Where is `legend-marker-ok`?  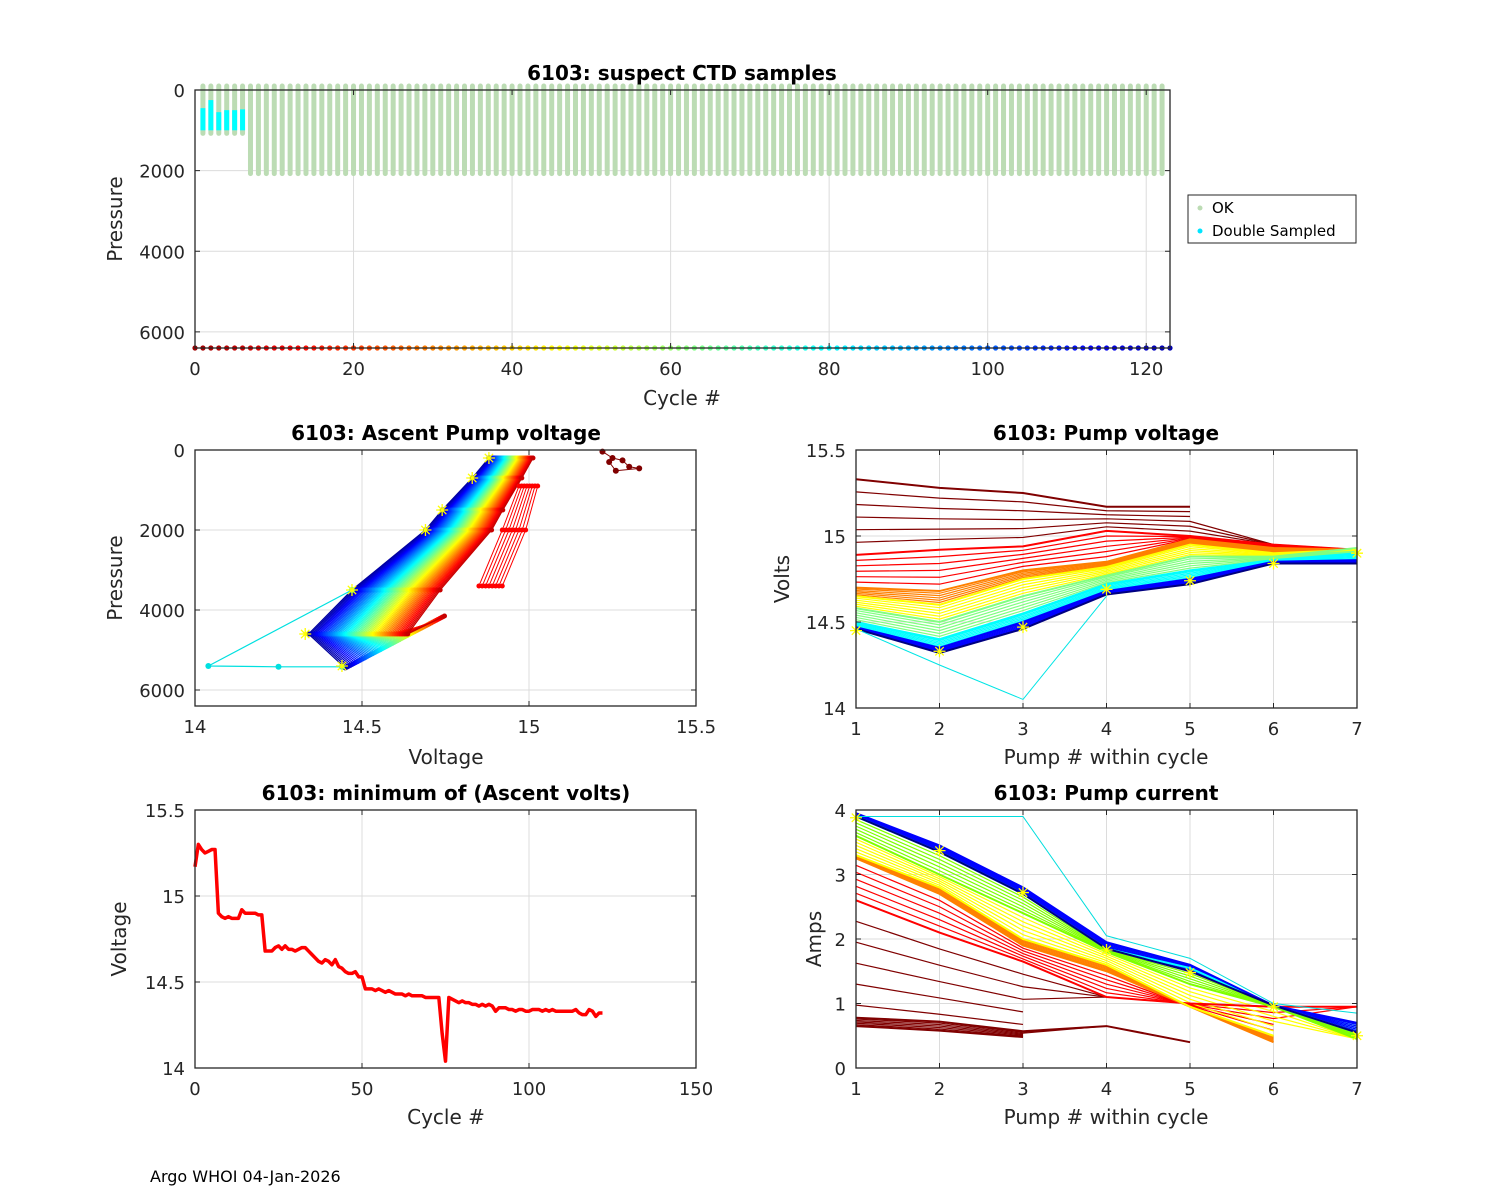 legend-marker-ok is located at coordinates (1200, 208).